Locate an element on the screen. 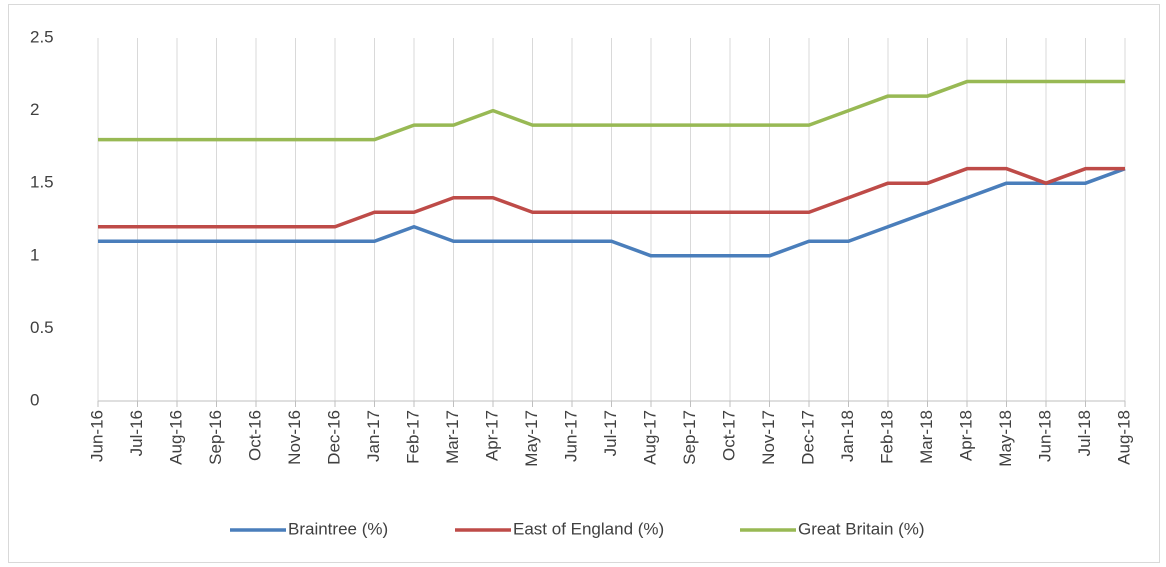  x-tick-label: Dec-17 is located at coordinates (807, 437).